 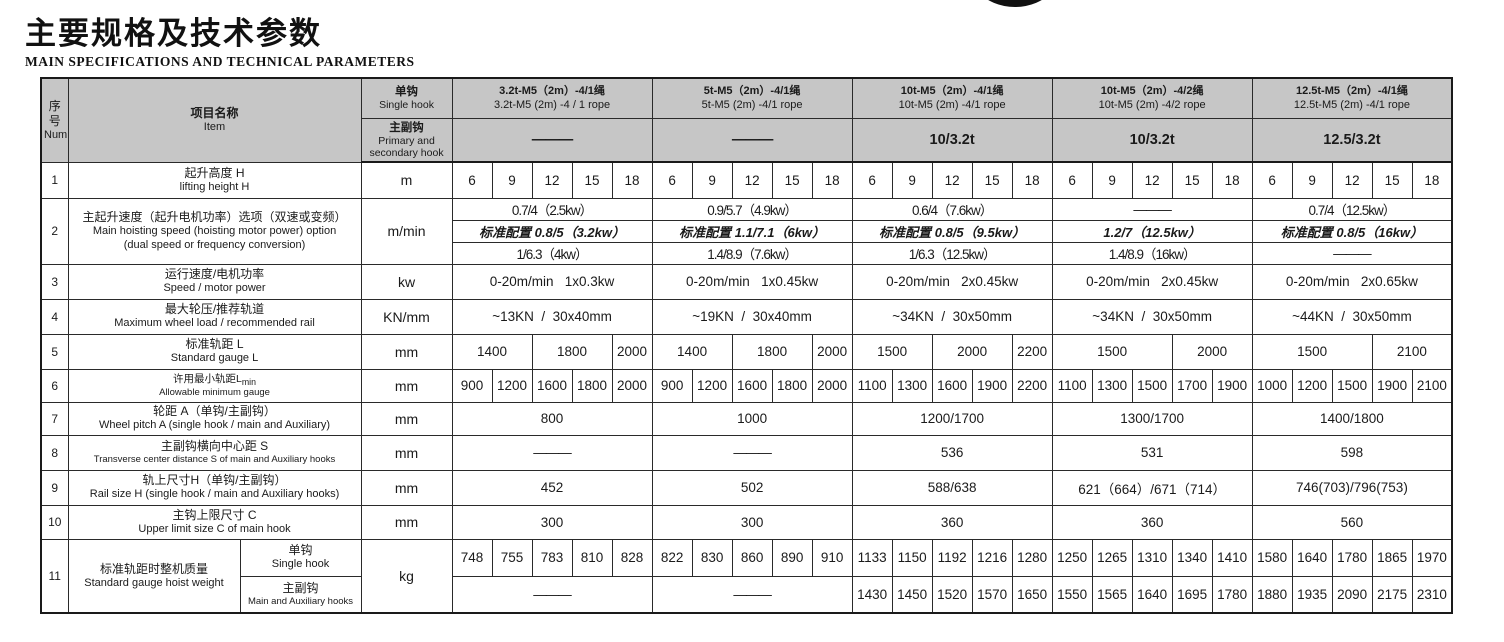 I want to click on row-num: 4, so click(x=54, y=316).